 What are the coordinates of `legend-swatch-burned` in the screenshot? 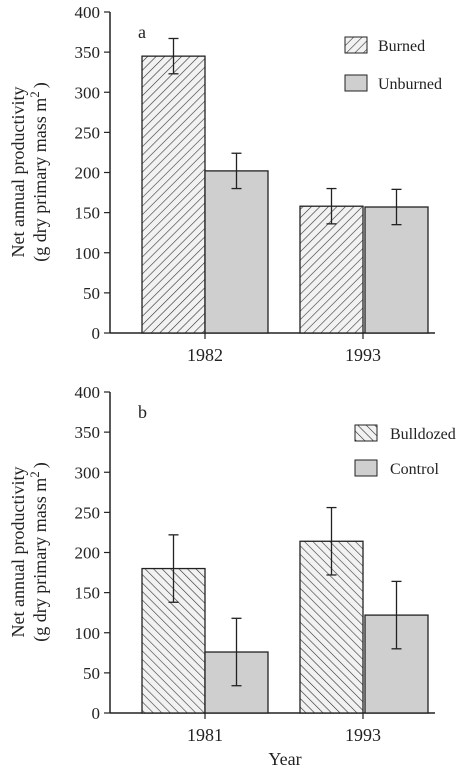 It's located at (356, 45).